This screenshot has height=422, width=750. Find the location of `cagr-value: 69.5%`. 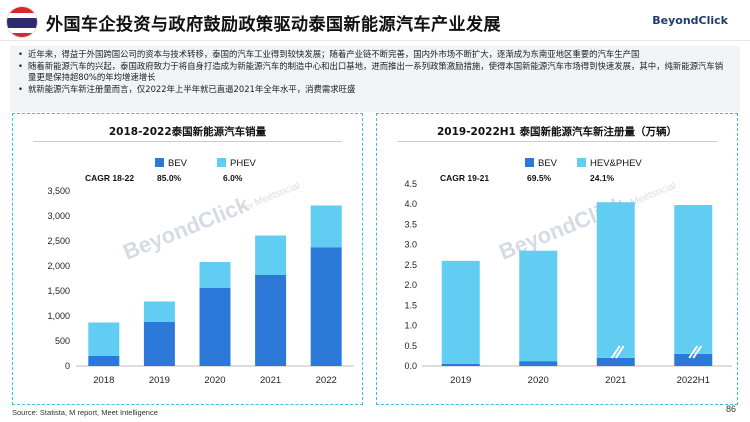

cagr-value: 69.5% is located at coordinates (539, 178).